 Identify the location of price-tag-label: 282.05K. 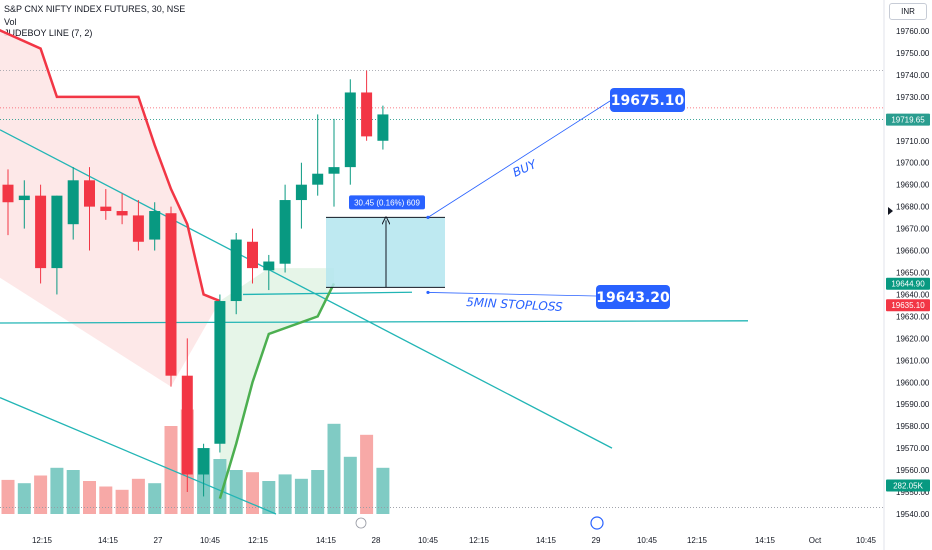
(908, 485).